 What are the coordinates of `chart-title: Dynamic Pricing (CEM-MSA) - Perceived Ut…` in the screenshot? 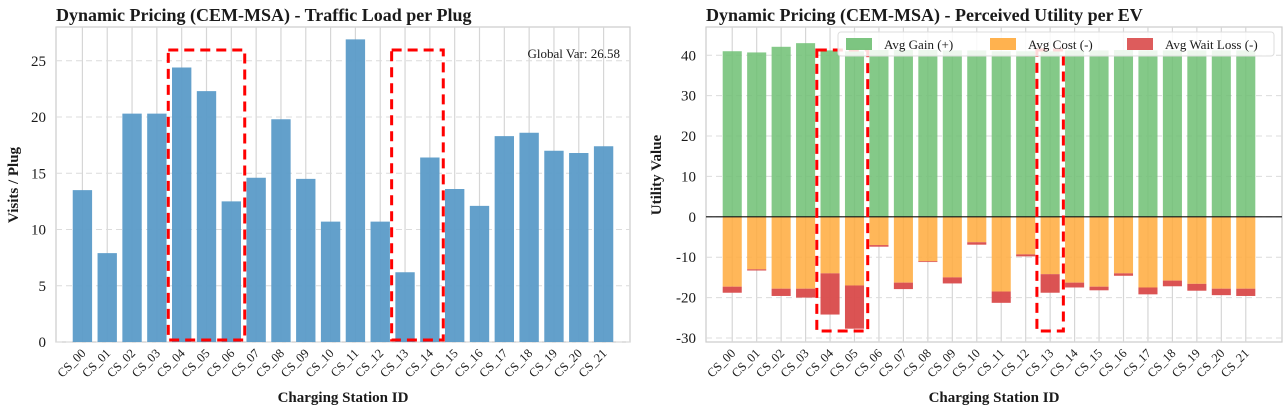 It's located at (924, 15).